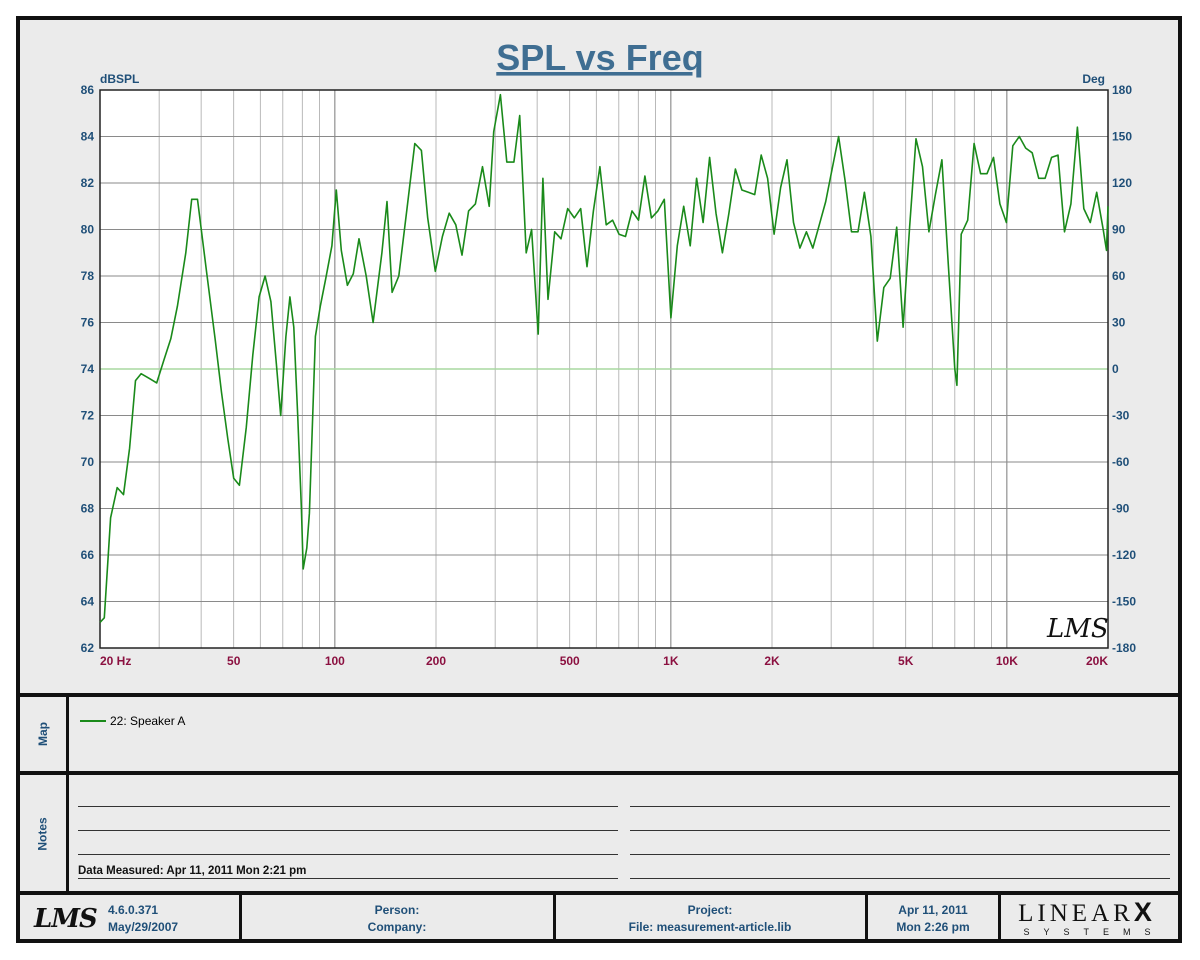 The height and width of the screenshot is (960, 1200). Describe the element at coordinates (1122, 137) in the screenshot. I see `y-right-tick-label: 150` at that location.